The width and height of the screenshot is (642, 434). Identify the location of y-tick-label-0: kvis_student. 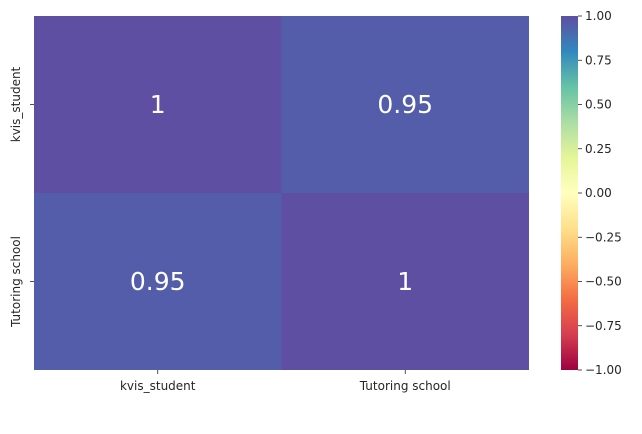
(16, 104).